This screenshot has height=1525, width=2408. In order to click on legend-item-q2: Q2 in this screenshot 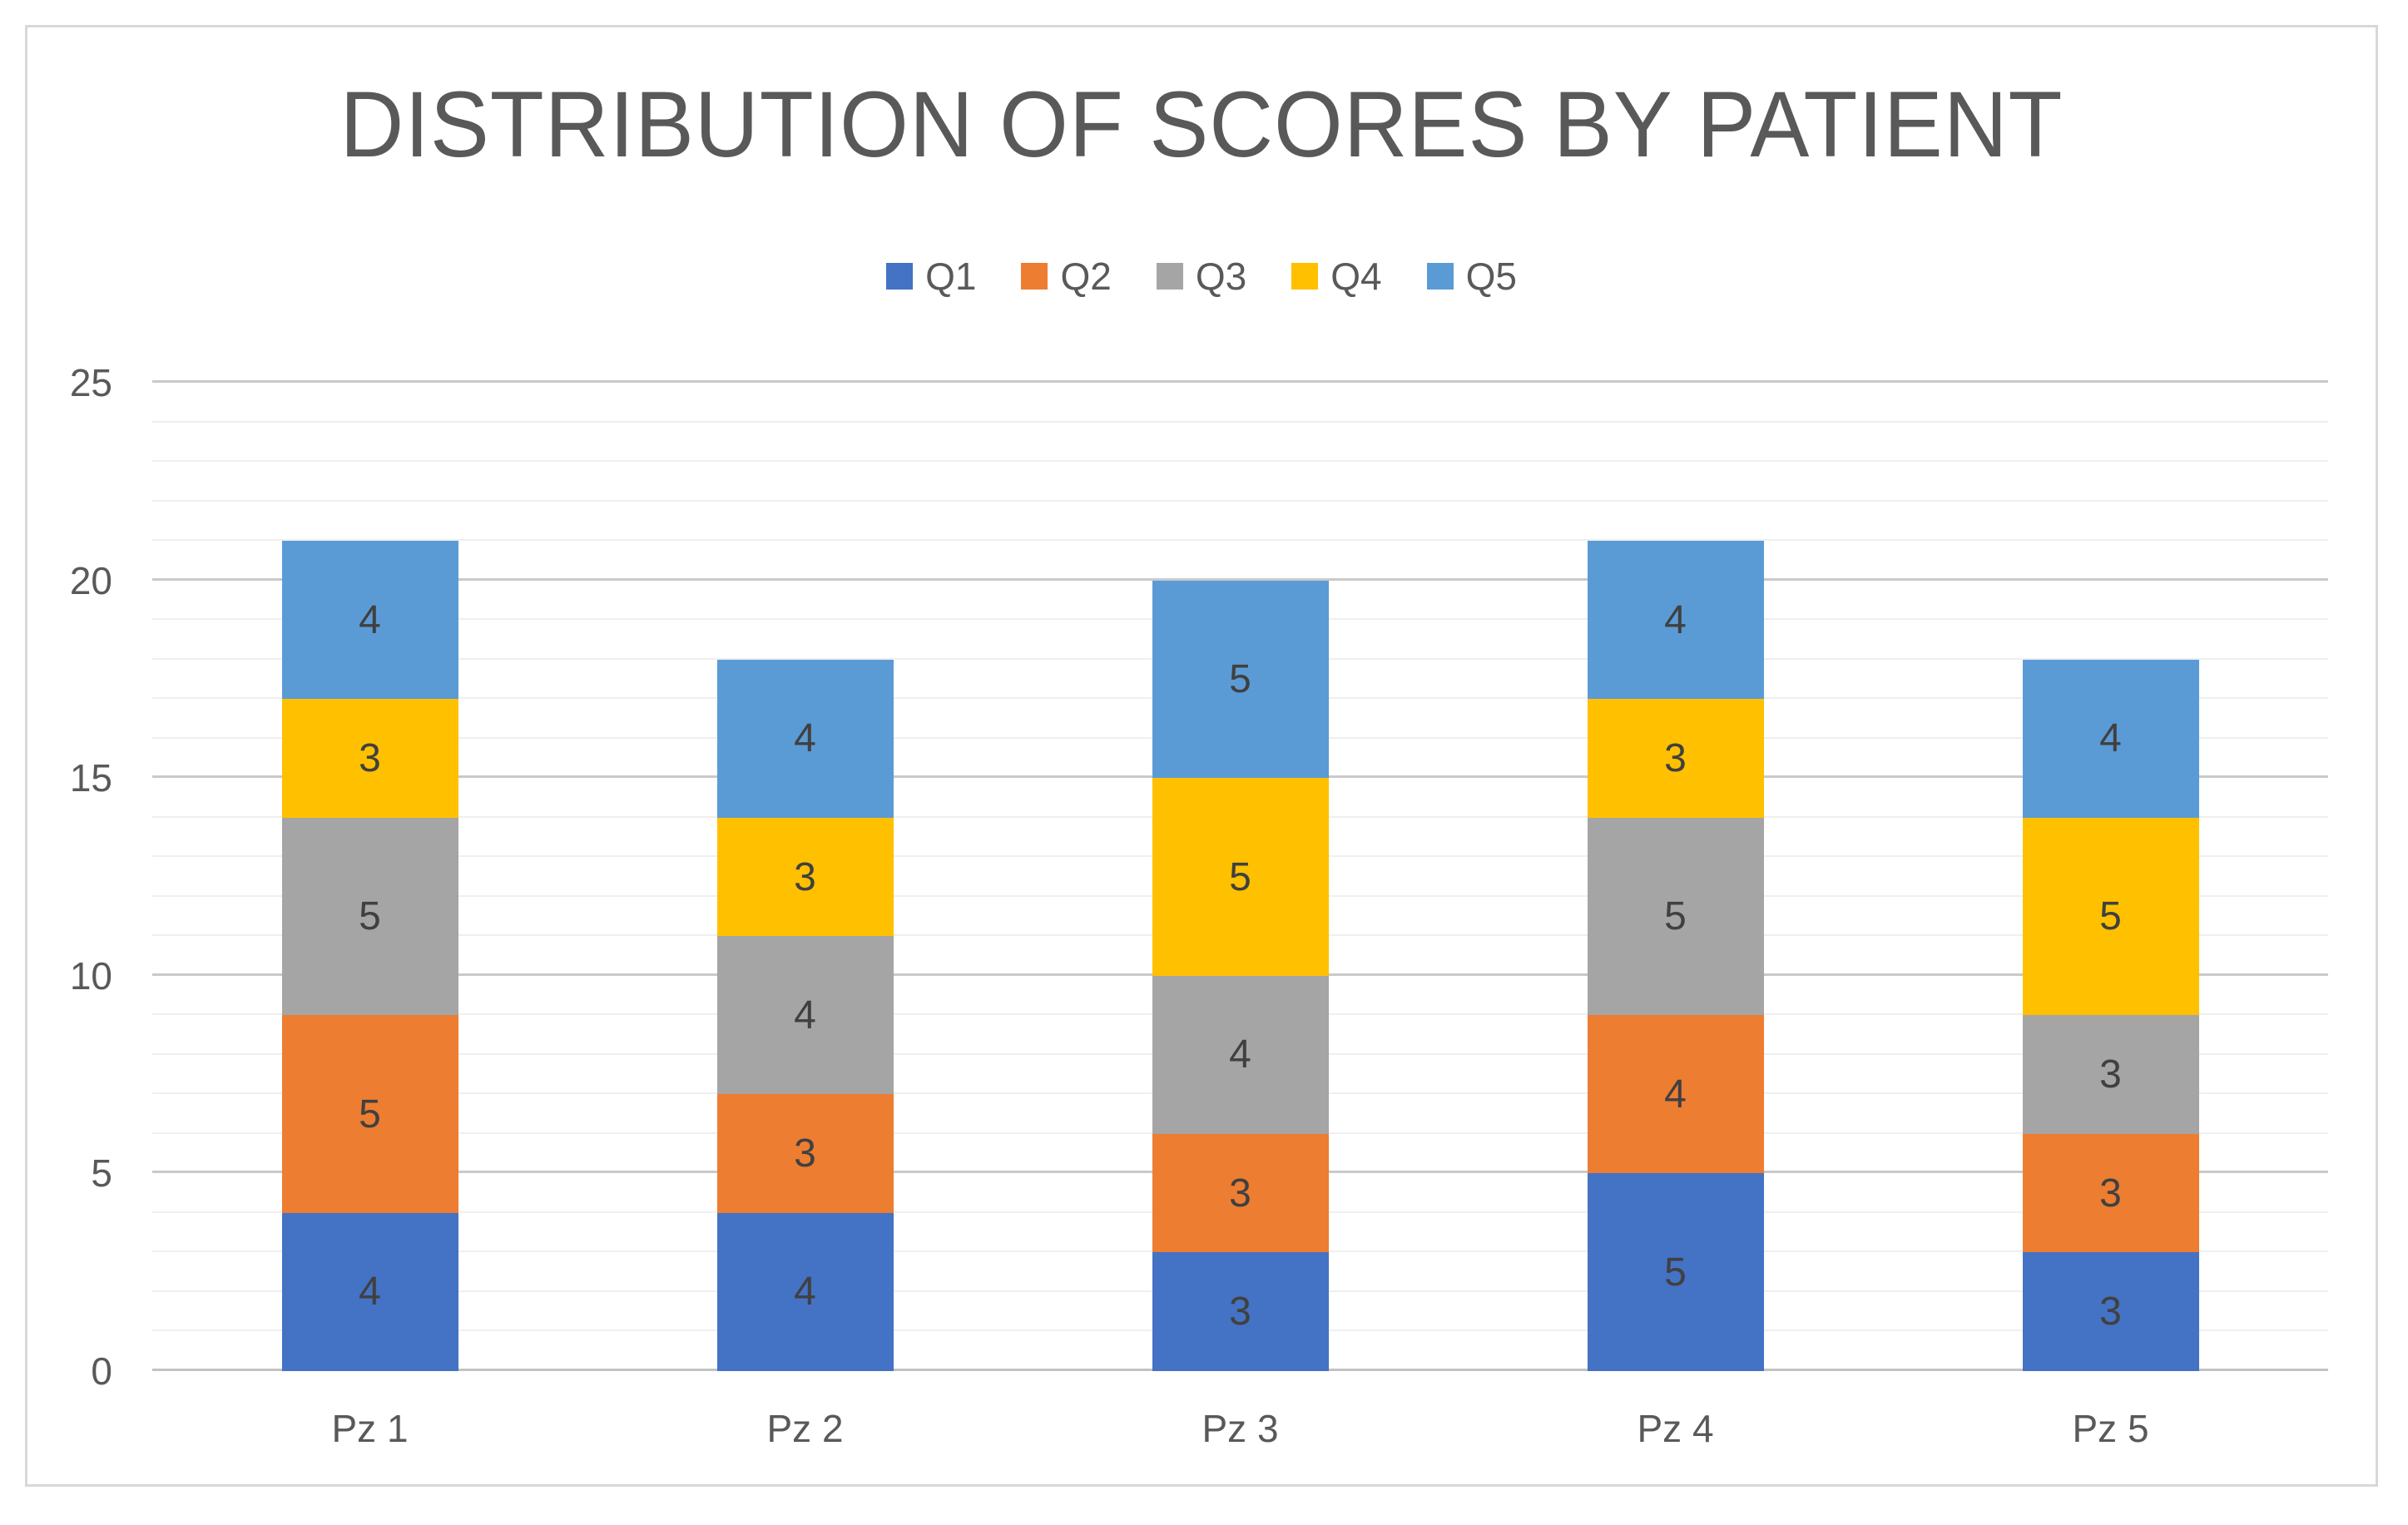, I will do `click(1066, 276)`.